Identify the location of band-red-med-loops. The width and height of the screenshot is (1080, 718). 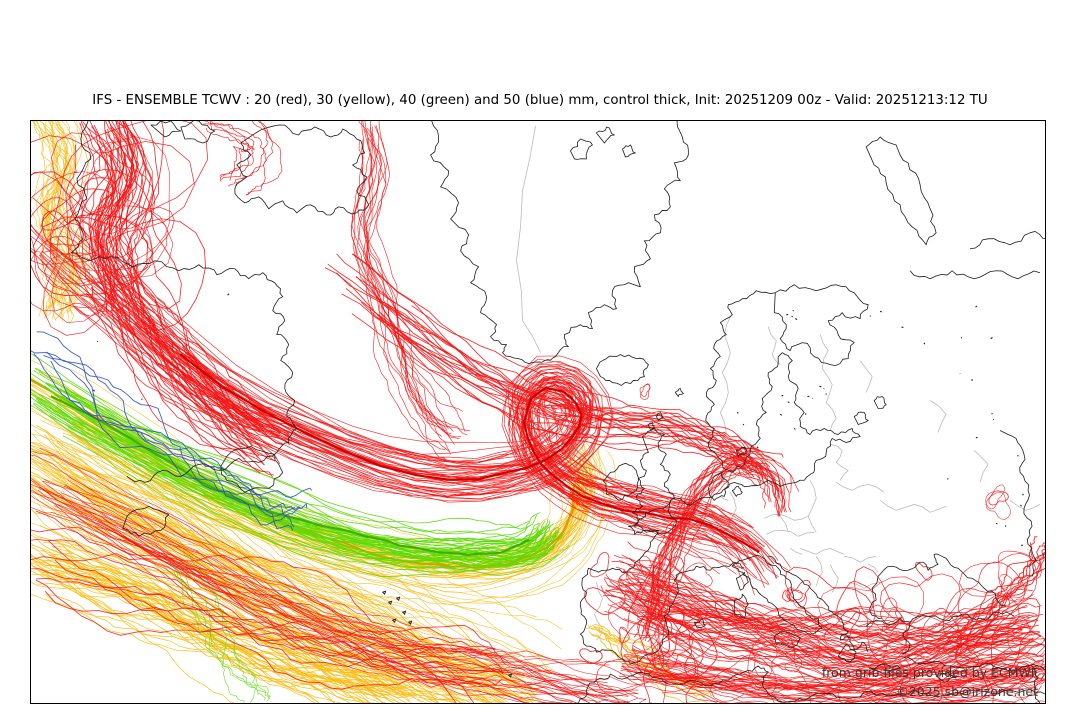
(820, 626).